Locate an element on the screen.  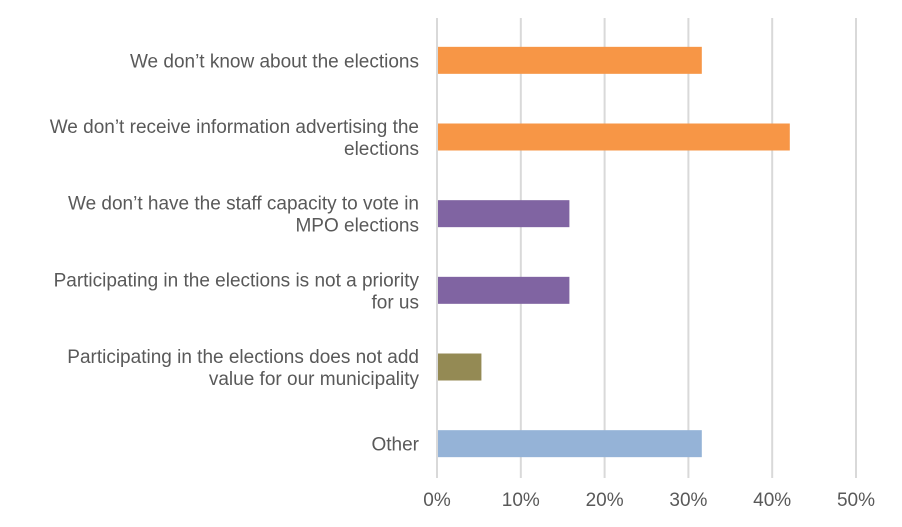
x-tick-label: 20% is located at coordinates (605, 500).